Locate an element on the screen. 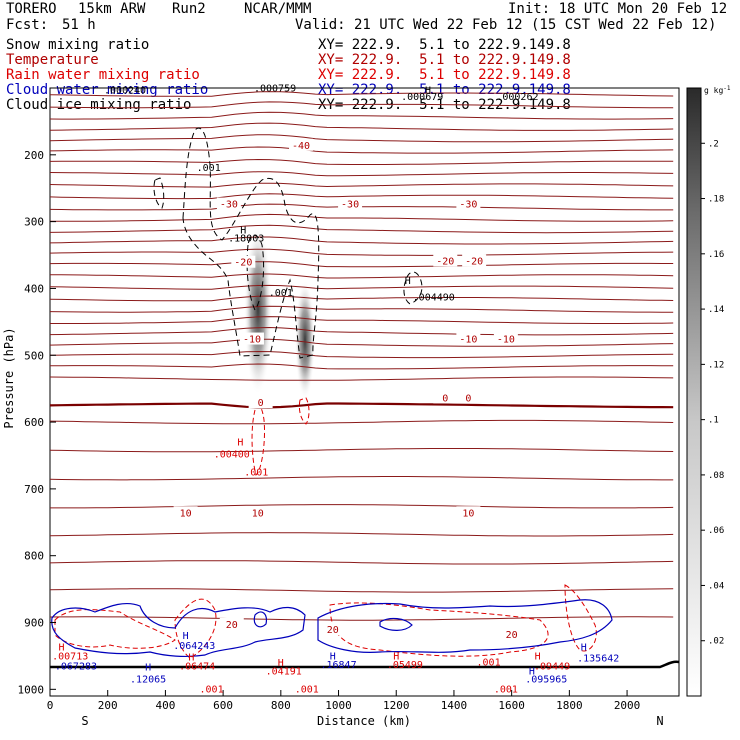  x-tick-label: 600 is located at coordinates (223, 705).